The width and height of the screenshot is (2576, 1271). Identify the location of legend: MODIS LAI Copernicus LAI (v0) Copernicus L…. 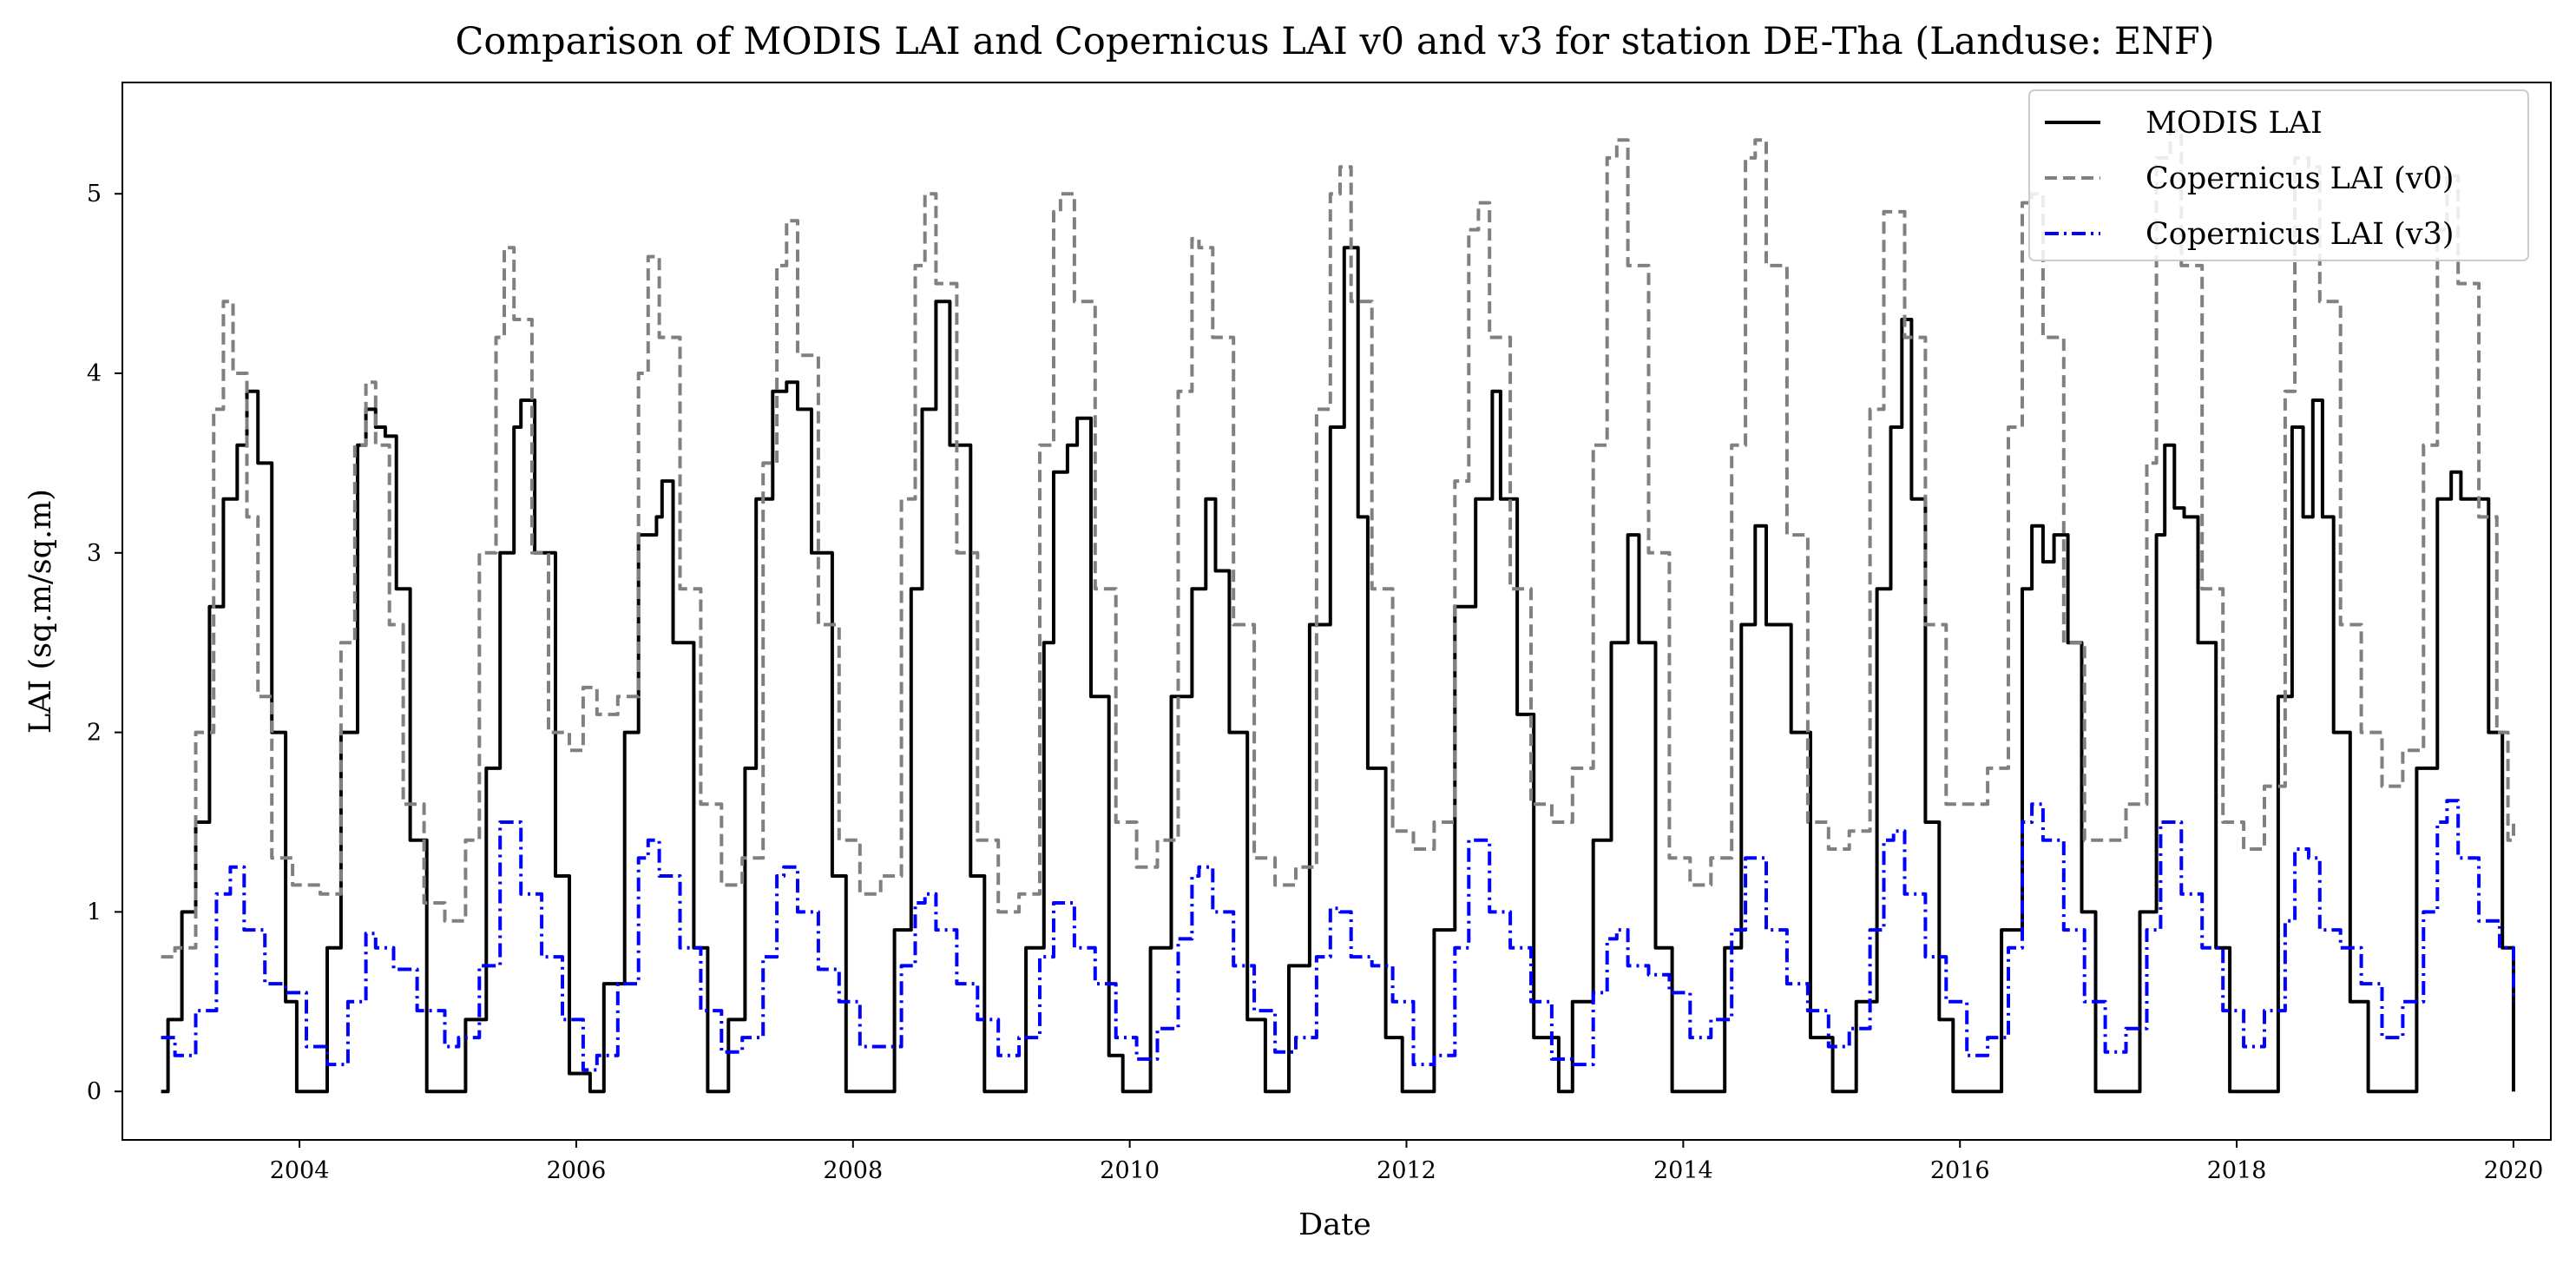
(2278, 175).